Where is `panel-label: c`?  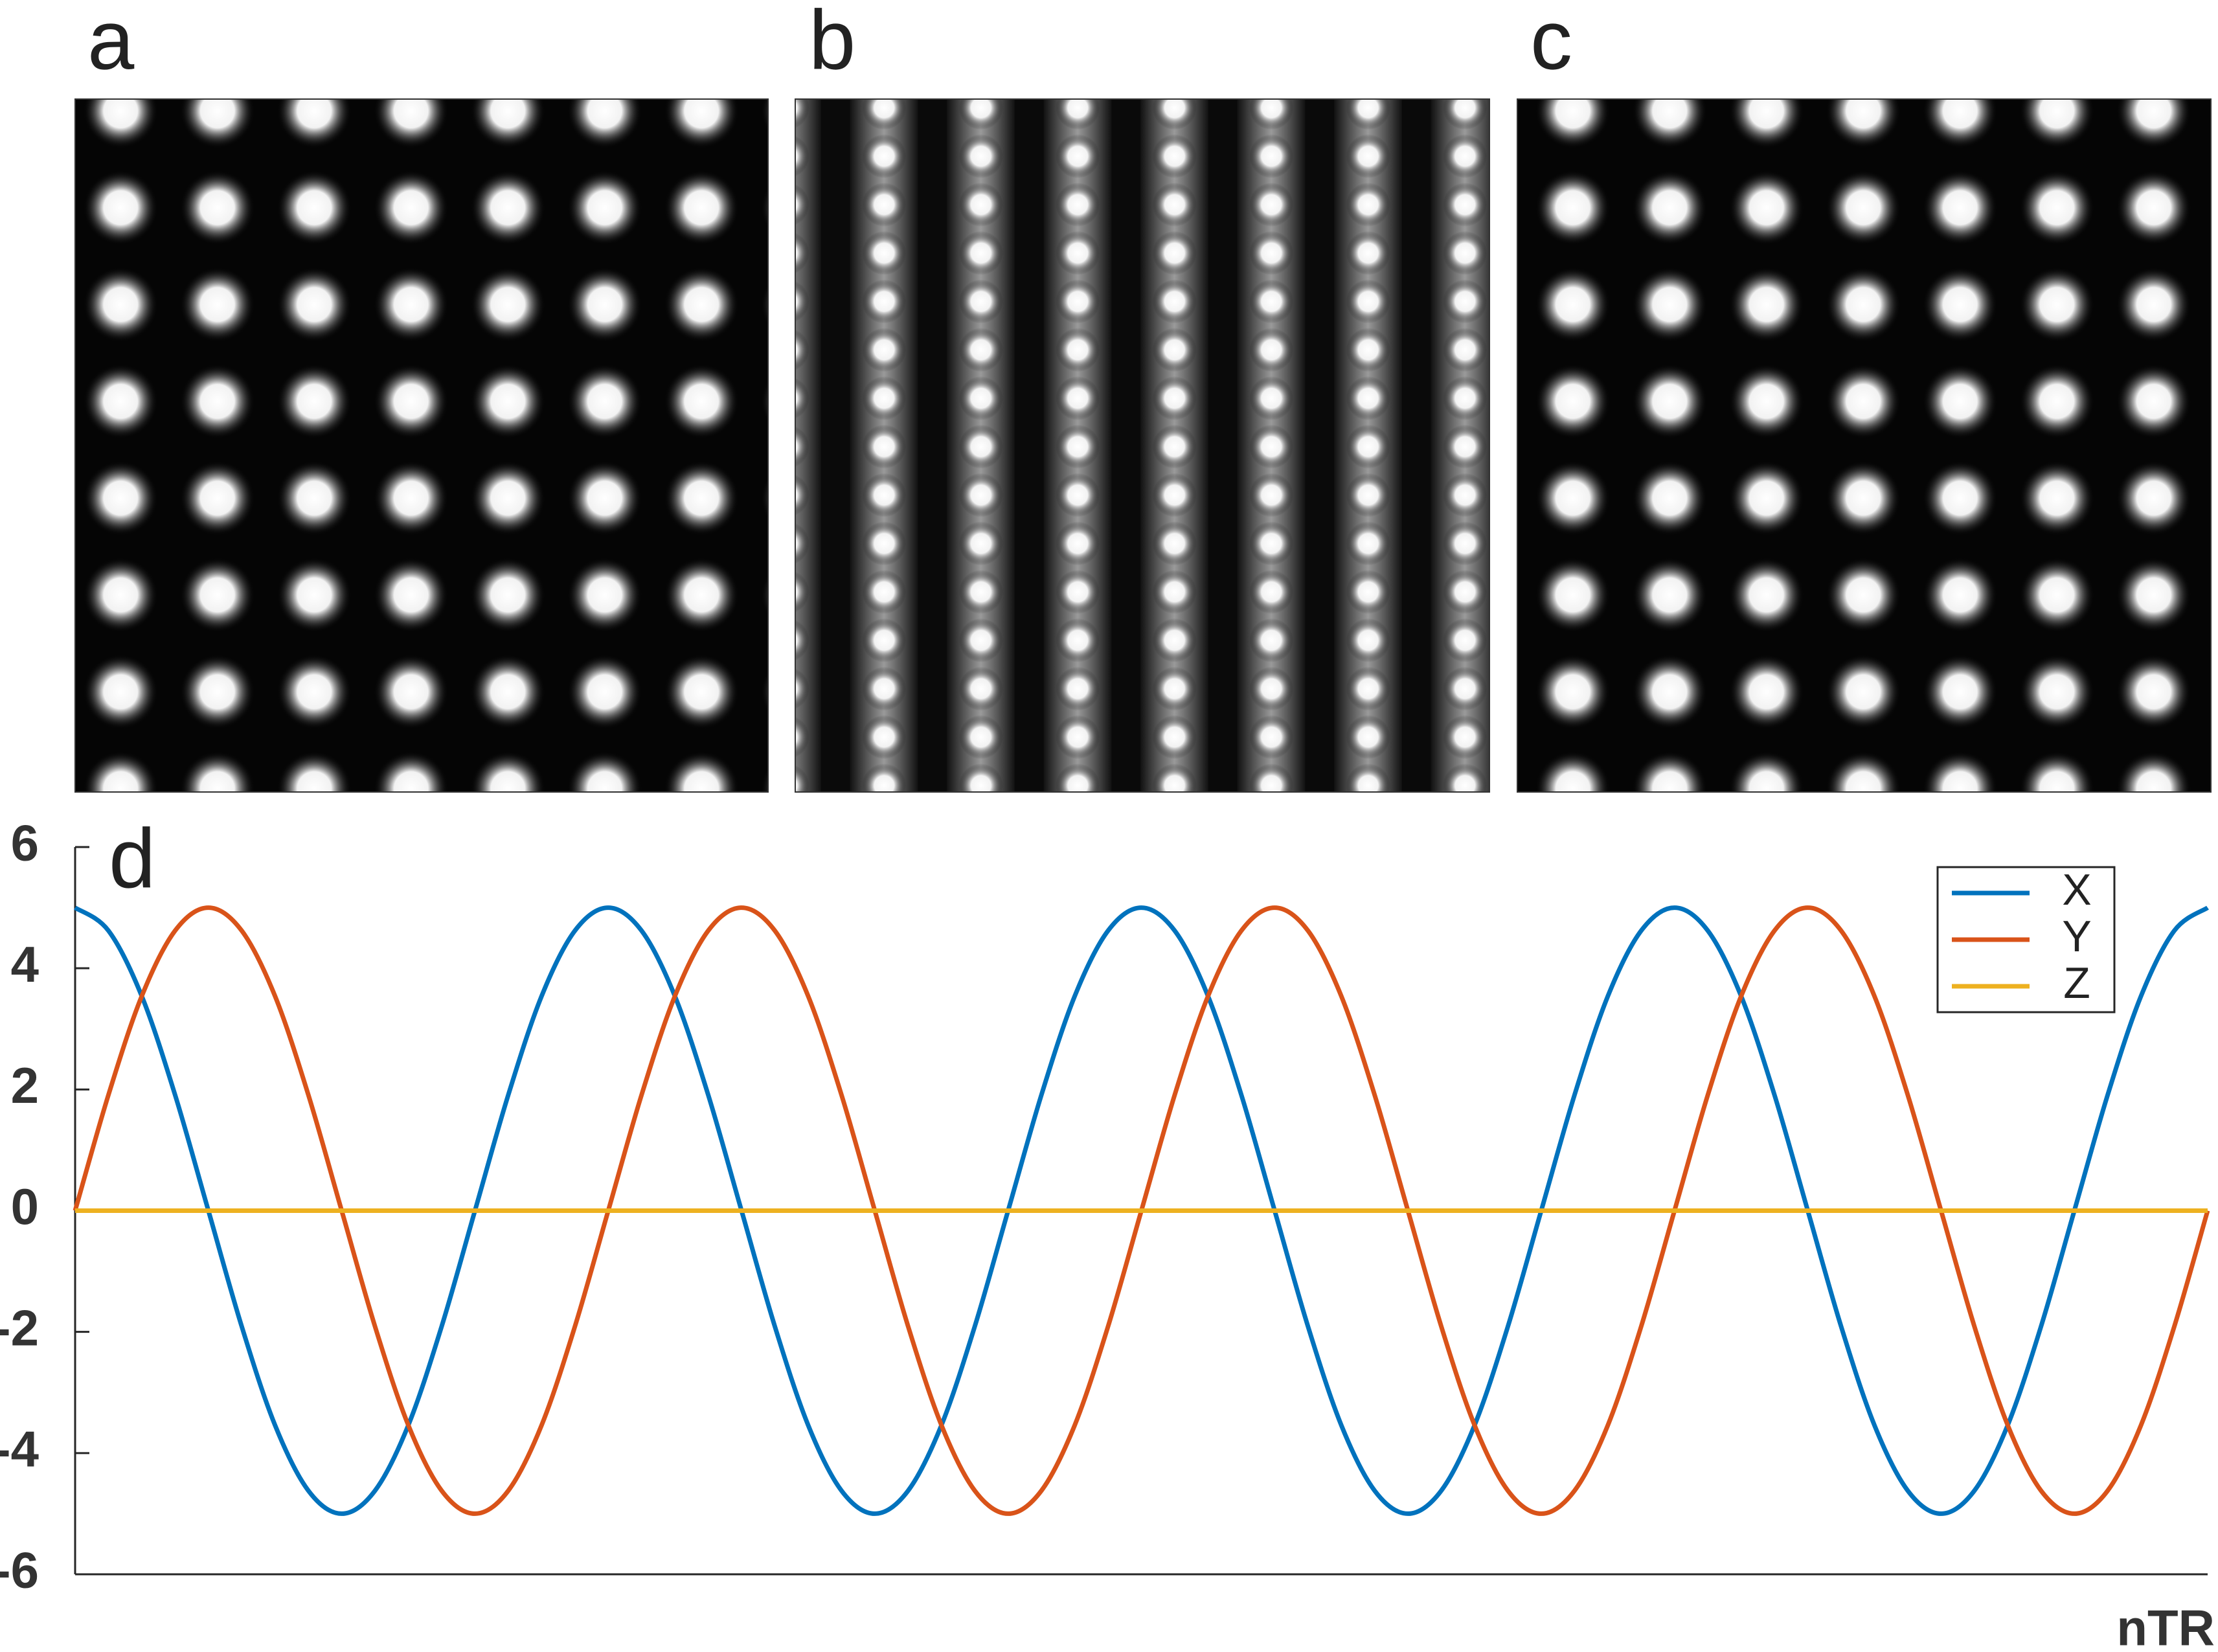
panel-label: c is located at coordinates (1551, 43).